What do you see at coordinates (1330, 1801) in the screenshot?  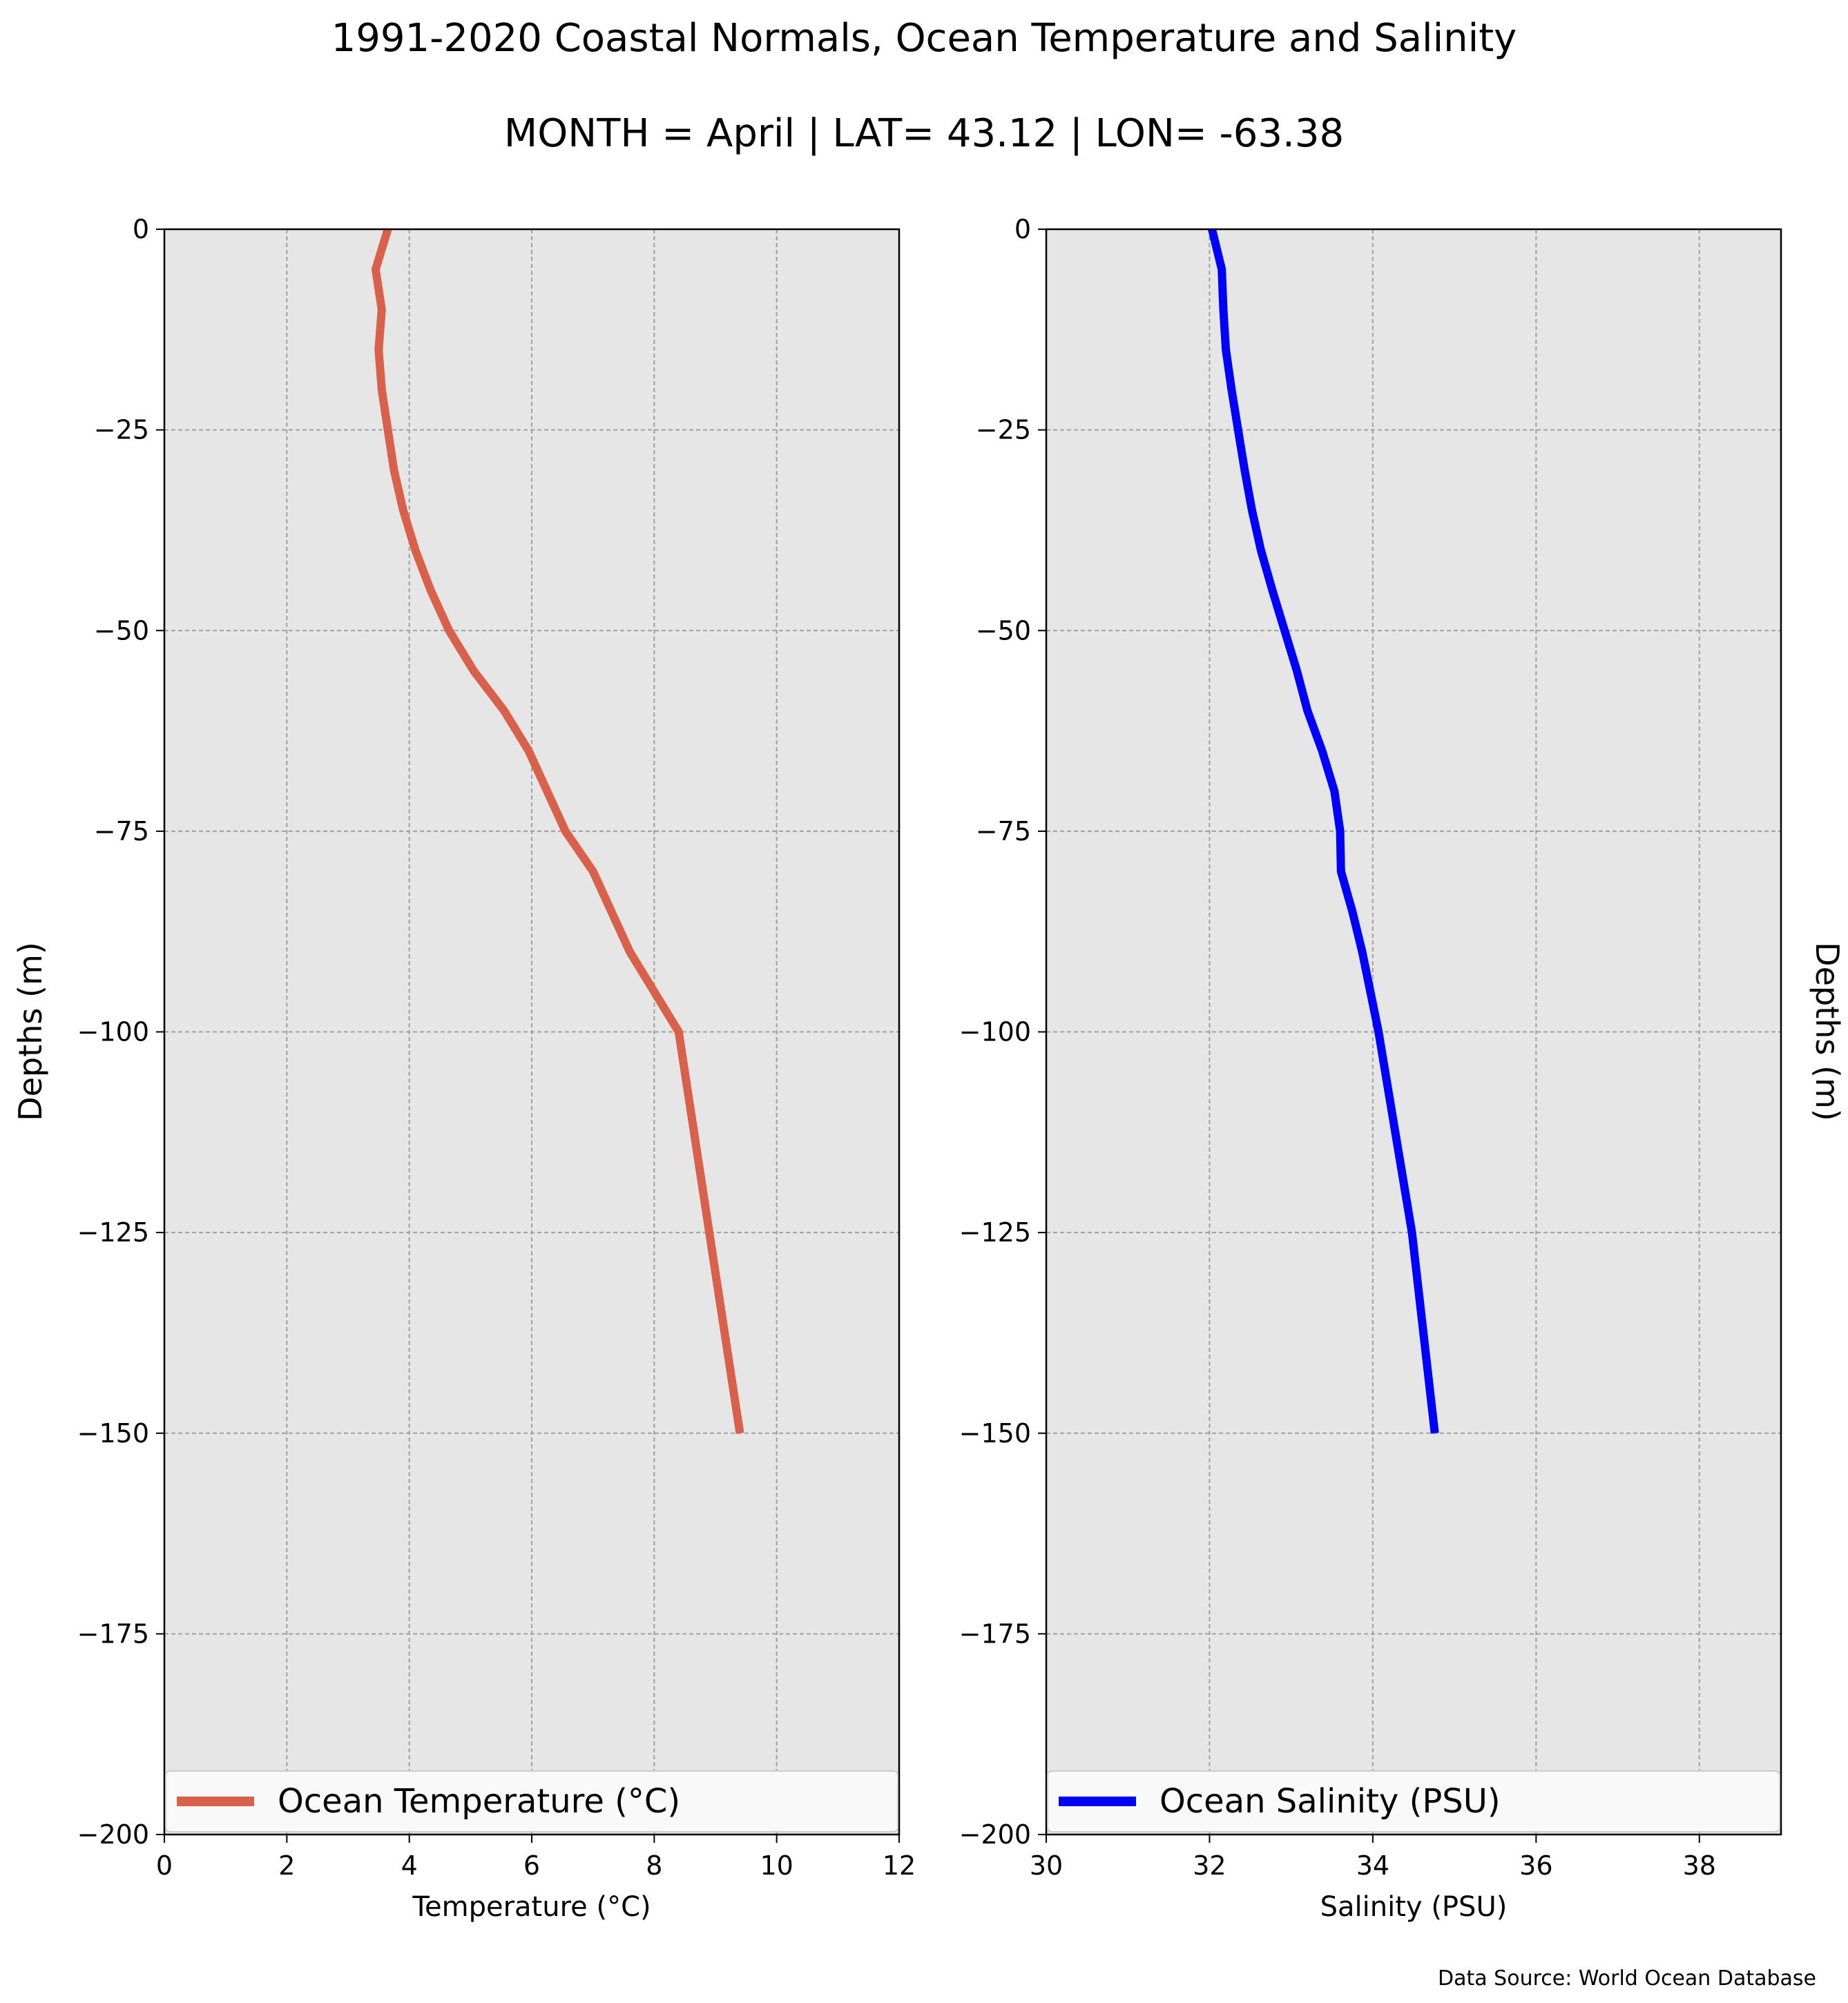 I see `salinity-legend-label: Ocean Salinity (PSU)` at bounding box center [1330, 1801].